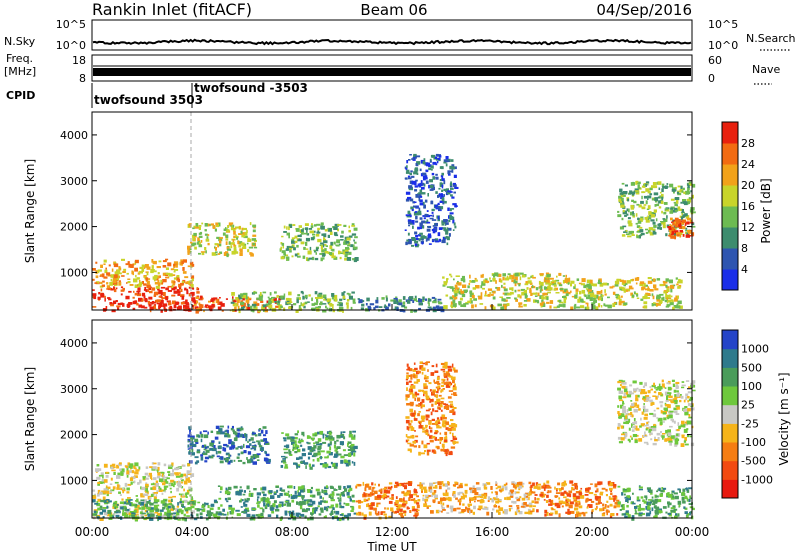 This screenshot has height=554, width=800. What do you see at coordinates (319, 242) in the screenshot?
I see `power-echo-region` at bounding box center [319, 242].